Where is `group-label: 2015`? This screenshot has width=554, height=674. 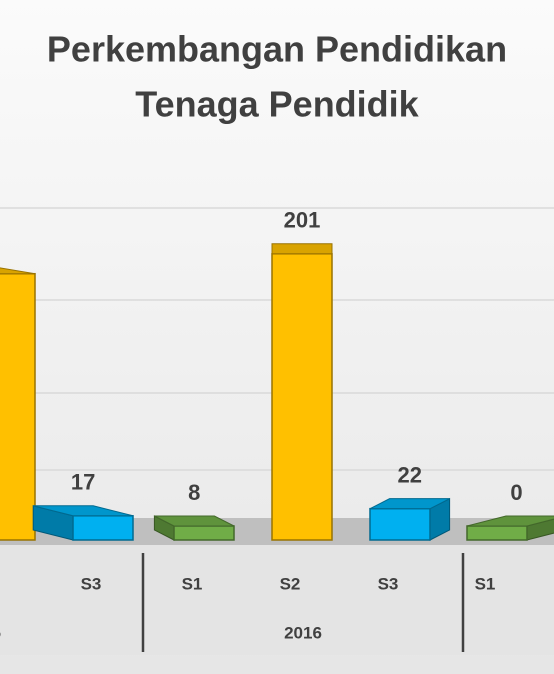
group-label: 2015 is located at coordinates (0, 632).